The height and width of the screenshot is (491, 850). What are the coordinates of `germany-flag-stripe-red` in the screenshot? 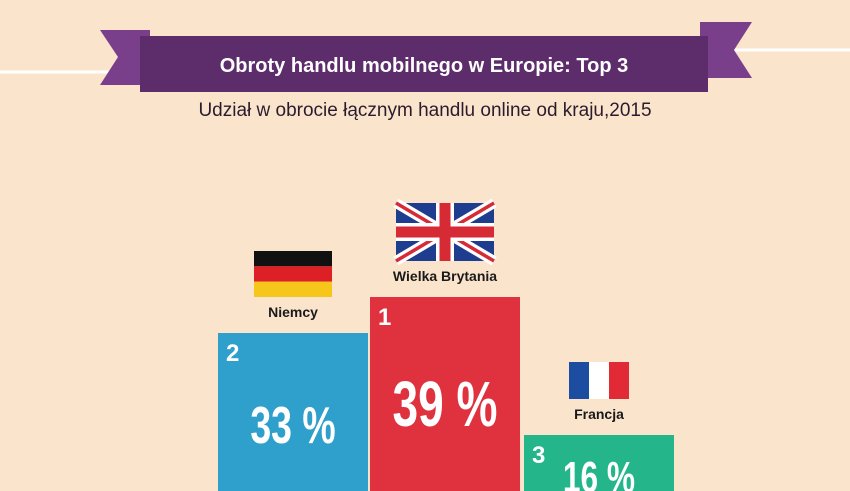 It's located at (293, 274).